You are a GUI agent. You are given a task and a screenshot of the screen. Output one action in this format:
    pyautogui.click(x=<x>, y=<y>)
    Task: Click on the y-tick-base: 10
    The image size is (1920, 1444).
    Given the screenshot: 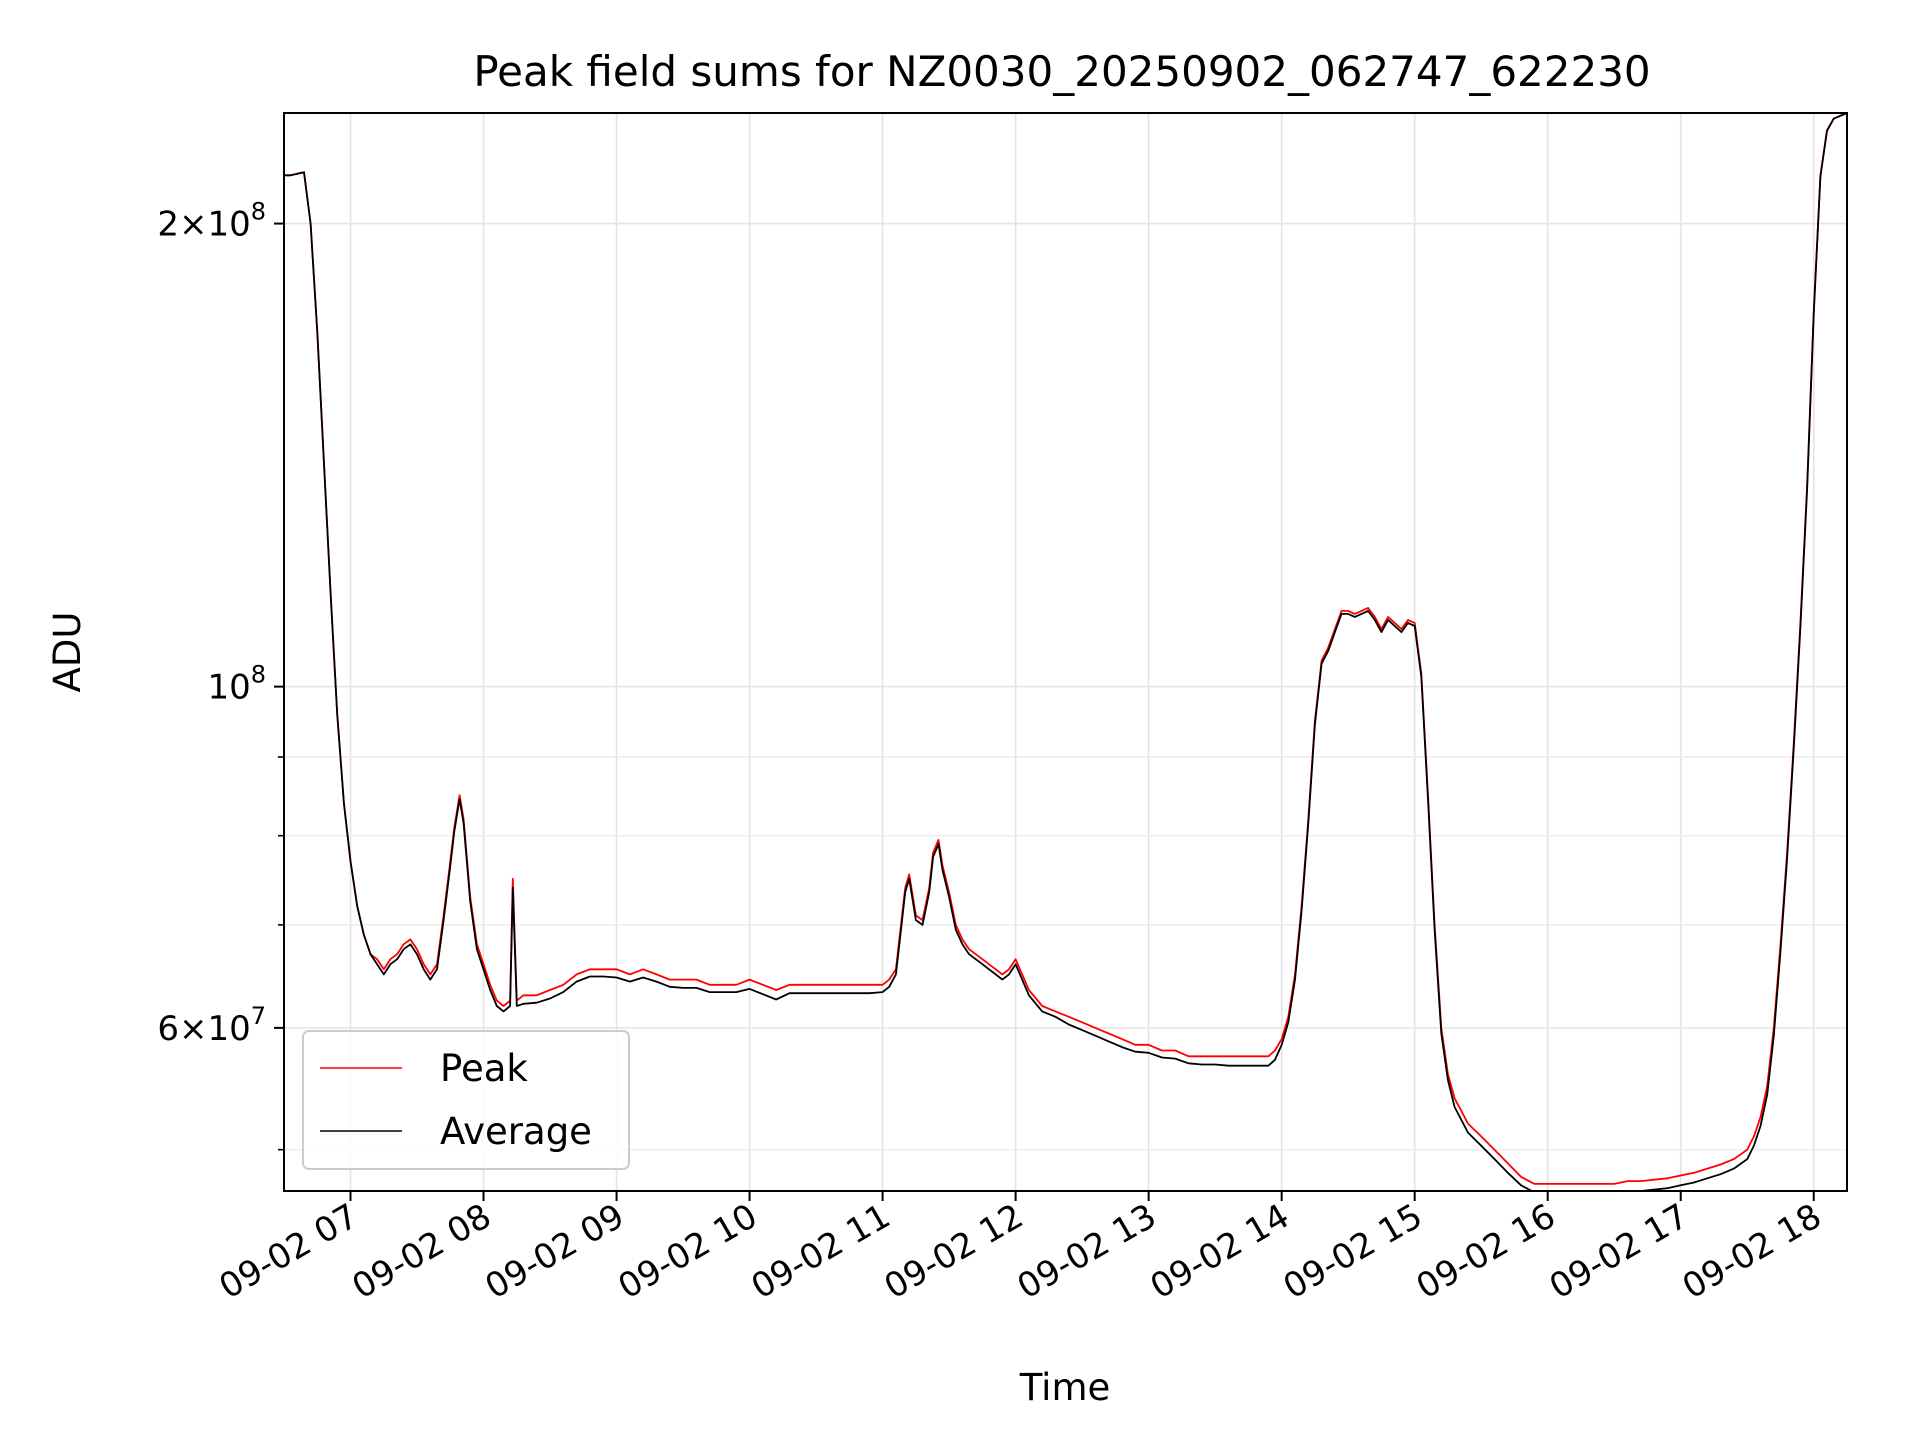 What is the action you would take?
    pyautogui.click(x=228, y=688)
    